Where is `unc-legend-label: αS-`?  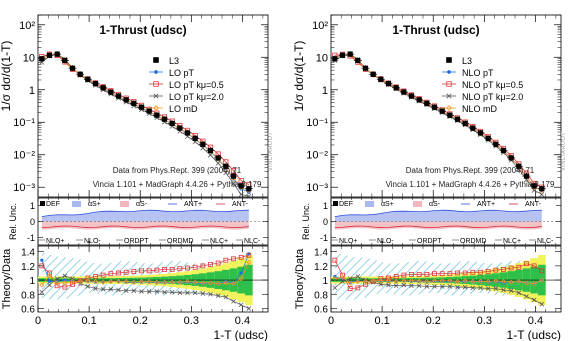
unc-legend-label: αS- is located at coordinates (142, 204).